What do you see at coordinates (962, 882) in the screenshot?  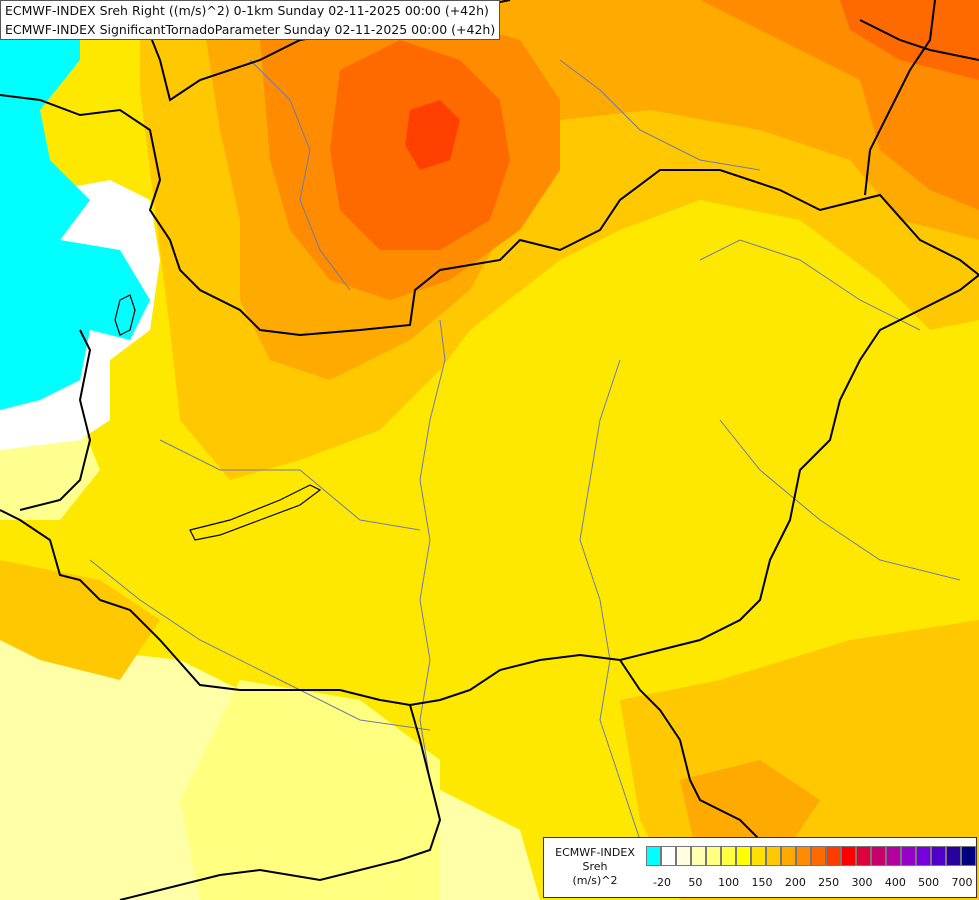 I see `legend-tick-label: 700` at bounding box center [962, 882].